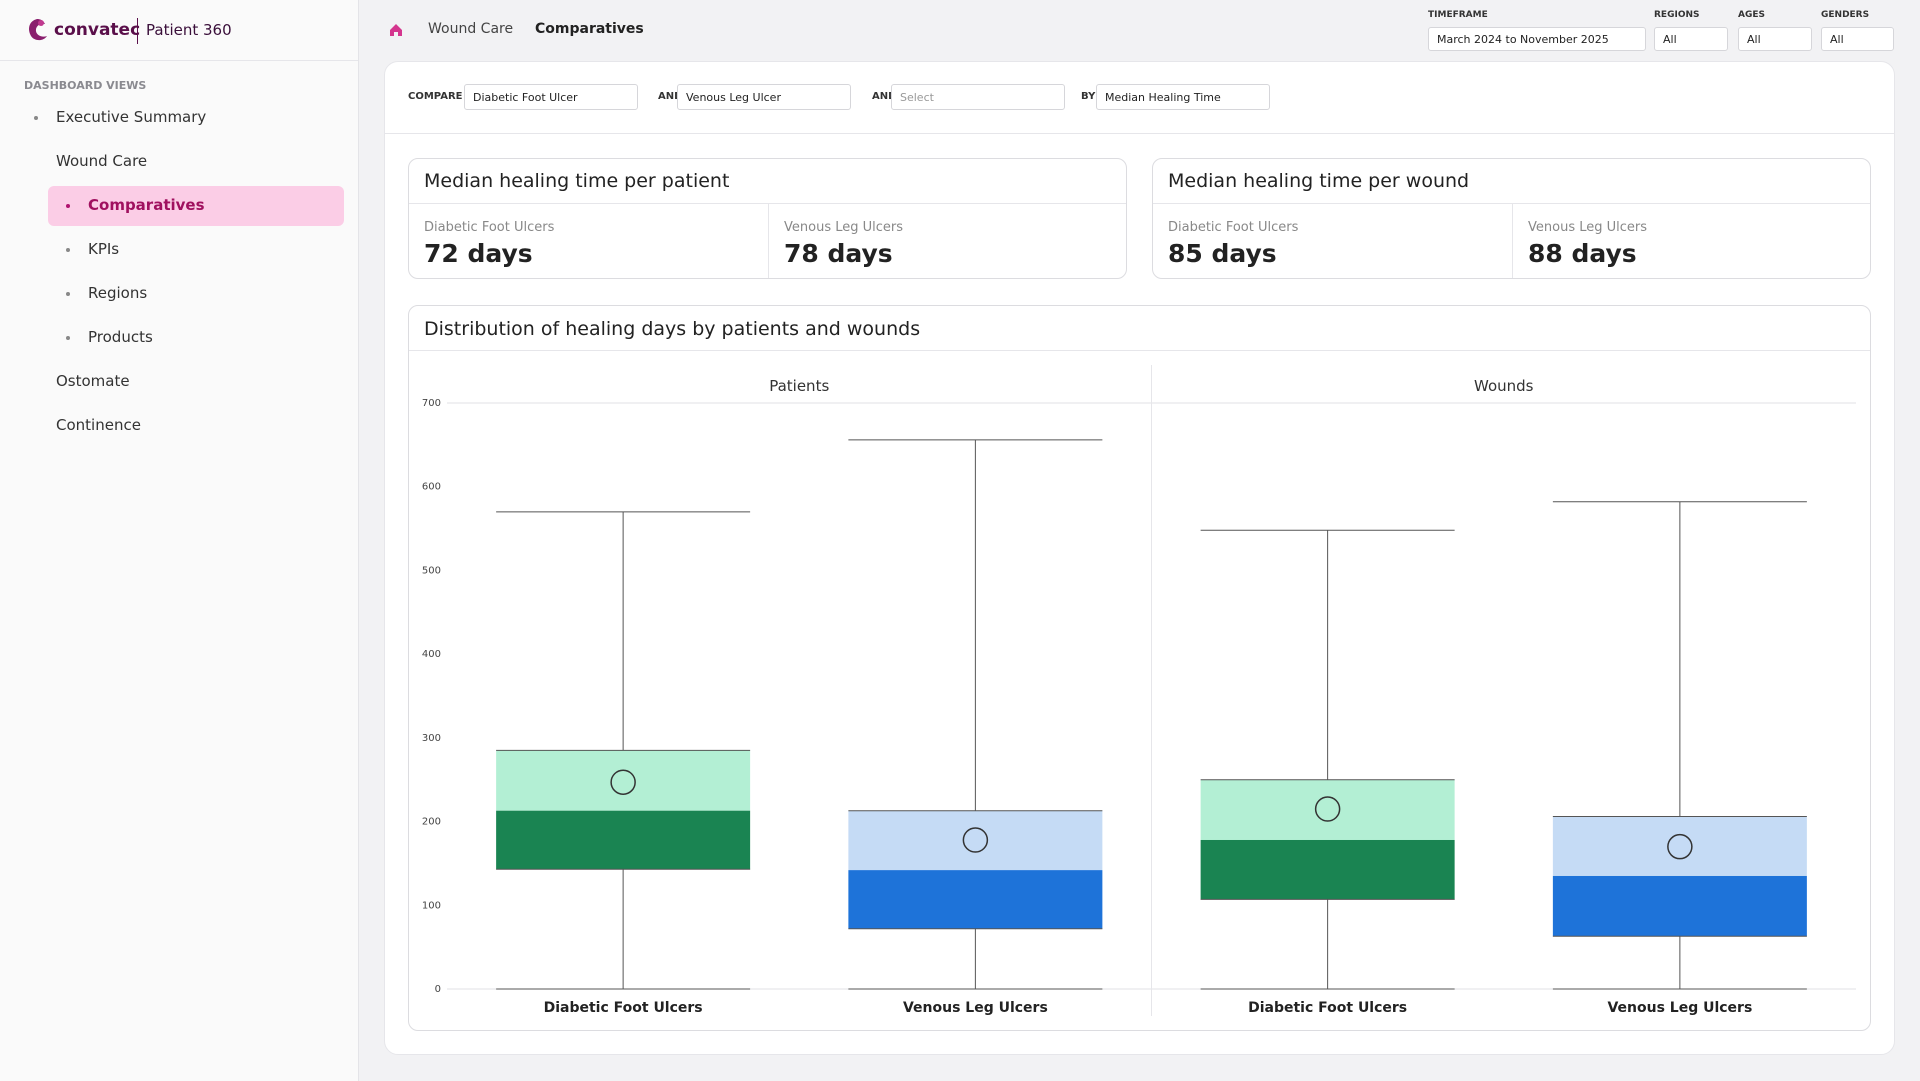 This screenshot has width=1920, height=1081. Describe the element at coordinates (38, 30) in the screenshot. I see `brand-logo` at that location.